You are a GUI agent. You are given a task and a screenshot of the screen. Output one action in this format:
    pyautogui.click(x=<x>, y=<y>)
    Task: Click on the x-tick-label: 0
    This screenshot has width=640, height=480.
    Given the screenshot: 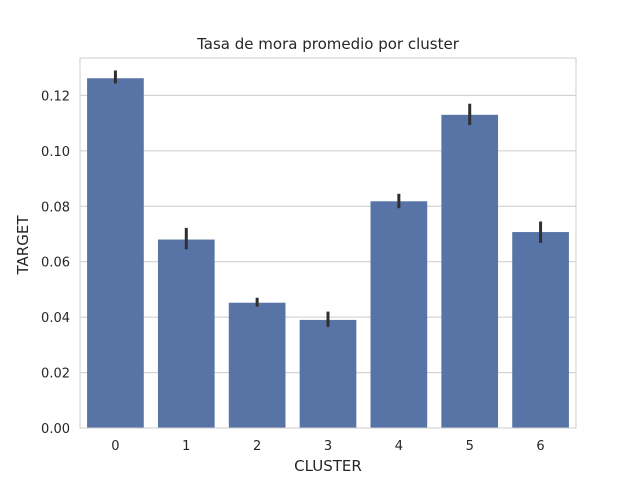 What is the action you would take?
    pyautogui.click(x=115, y=446)
    